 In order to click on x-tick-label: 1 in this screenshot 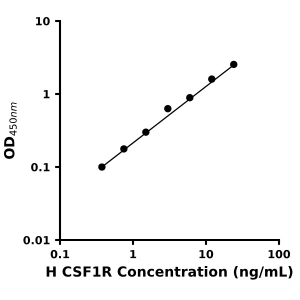, I will do `click(133, 254)`.